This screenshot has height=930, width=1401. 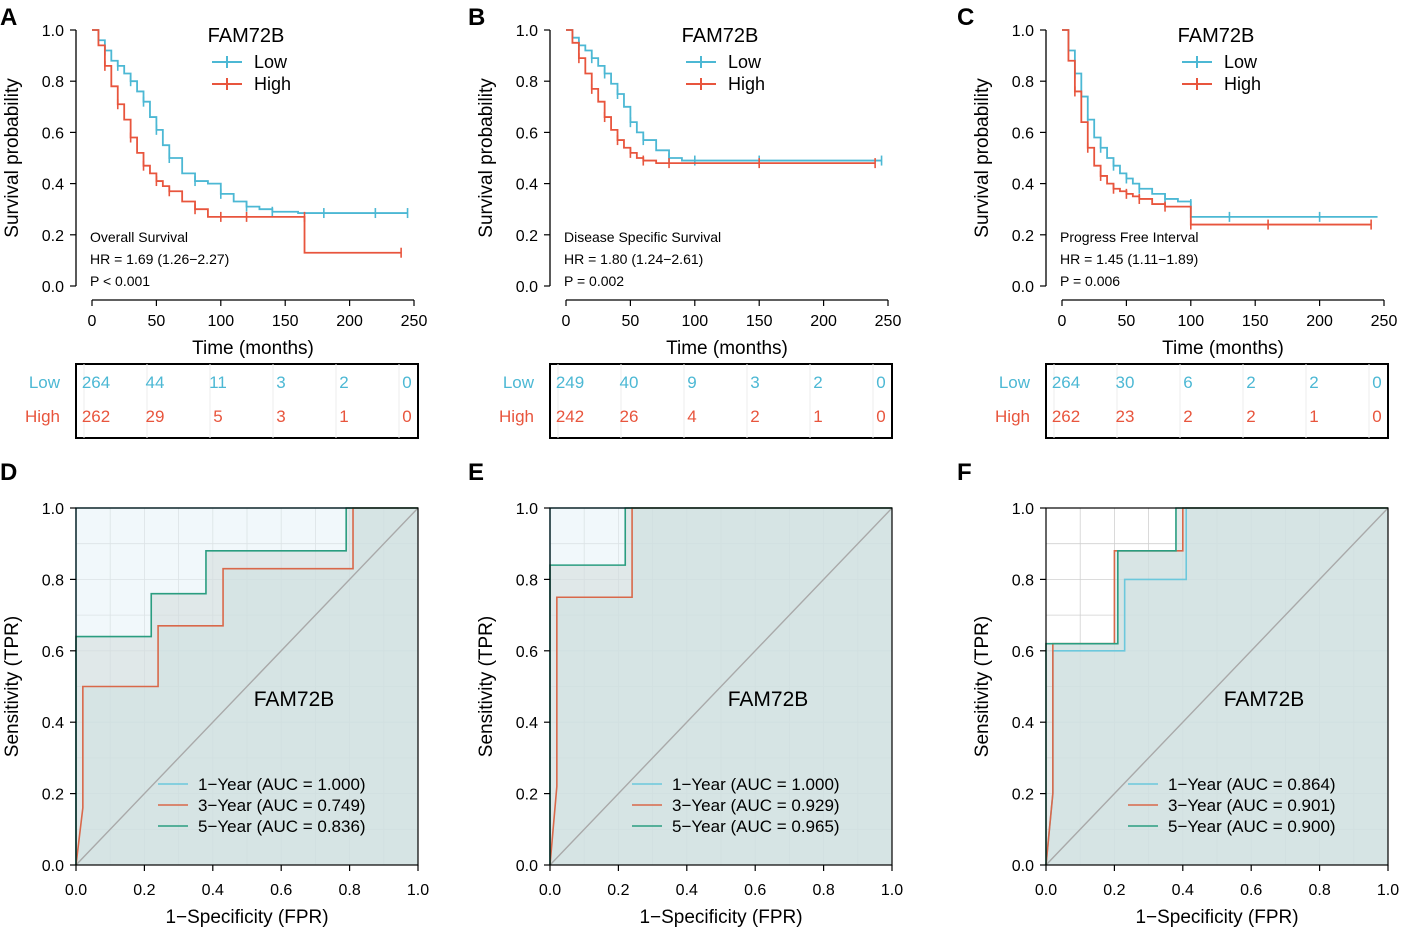 What do you see at coordinates (159, 259) in the screenshot?
I see `annotation-text: HR = 1.69 (1.26−2.27)` at bounding box center [159, 259].